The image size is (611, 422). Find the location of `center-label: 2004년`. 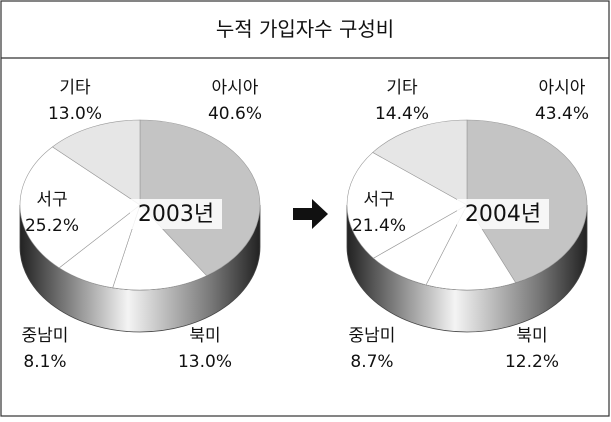

center-label: 2004년 is located at coordinates (503, 214).